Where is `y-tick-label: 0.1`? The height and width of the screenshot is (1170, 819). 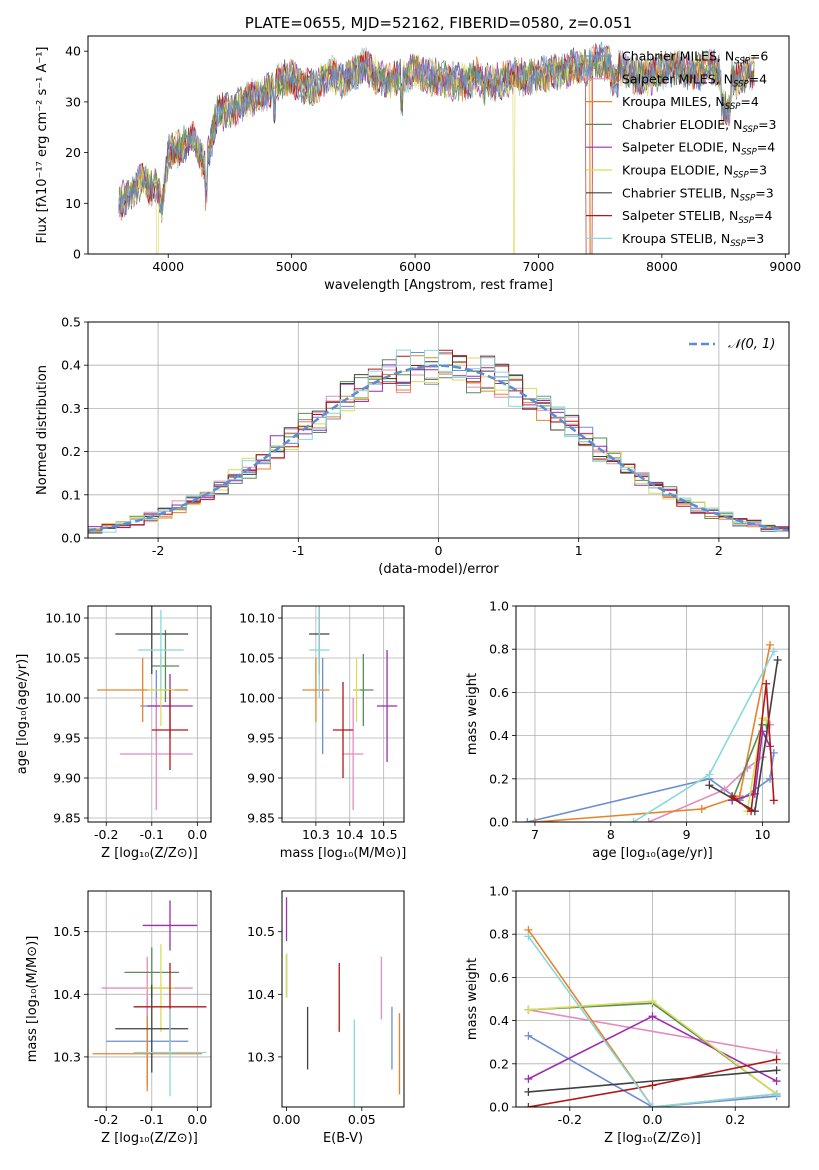
y-tick-label: 0.1 is located at coordinates (71, 494).